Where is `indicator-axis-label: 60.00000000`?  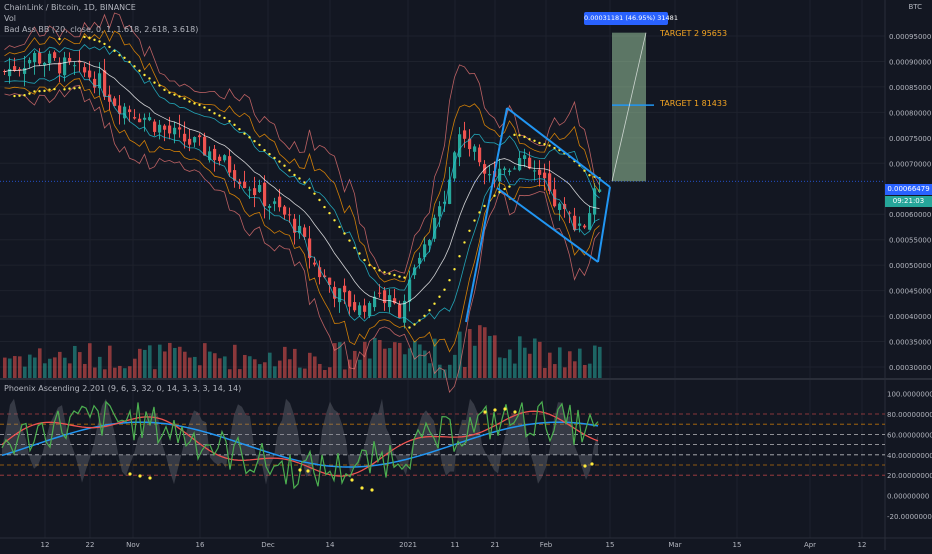
indicator-axis-label: 60.00000000 is located at coordinates (909, 435).